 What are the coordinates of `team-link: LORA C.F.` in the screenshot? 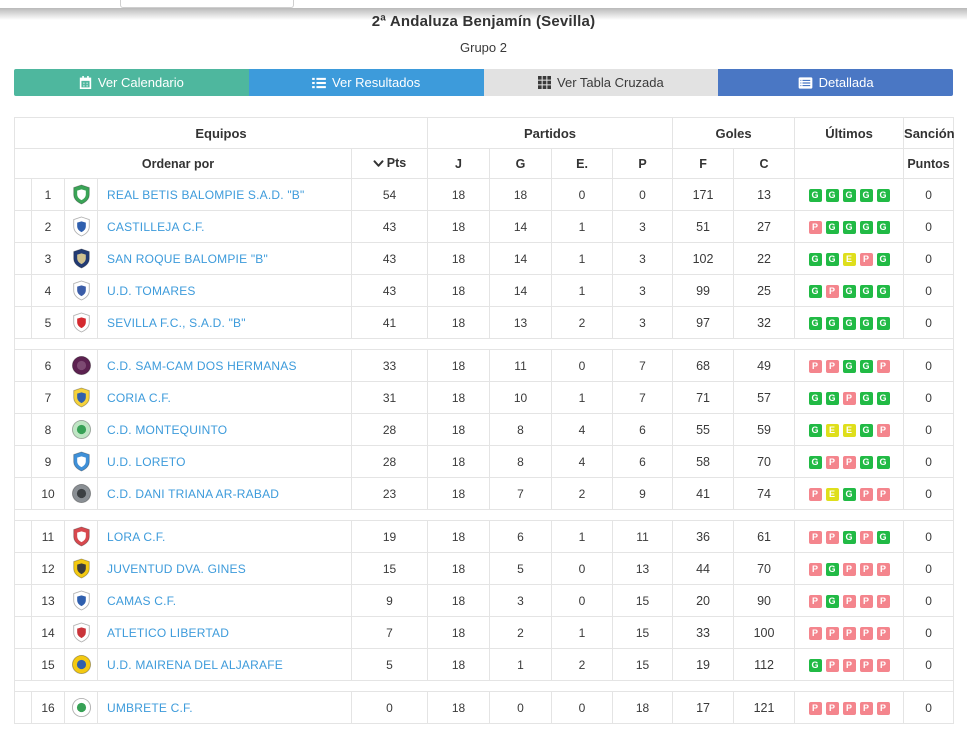 It's located at (136, 536).